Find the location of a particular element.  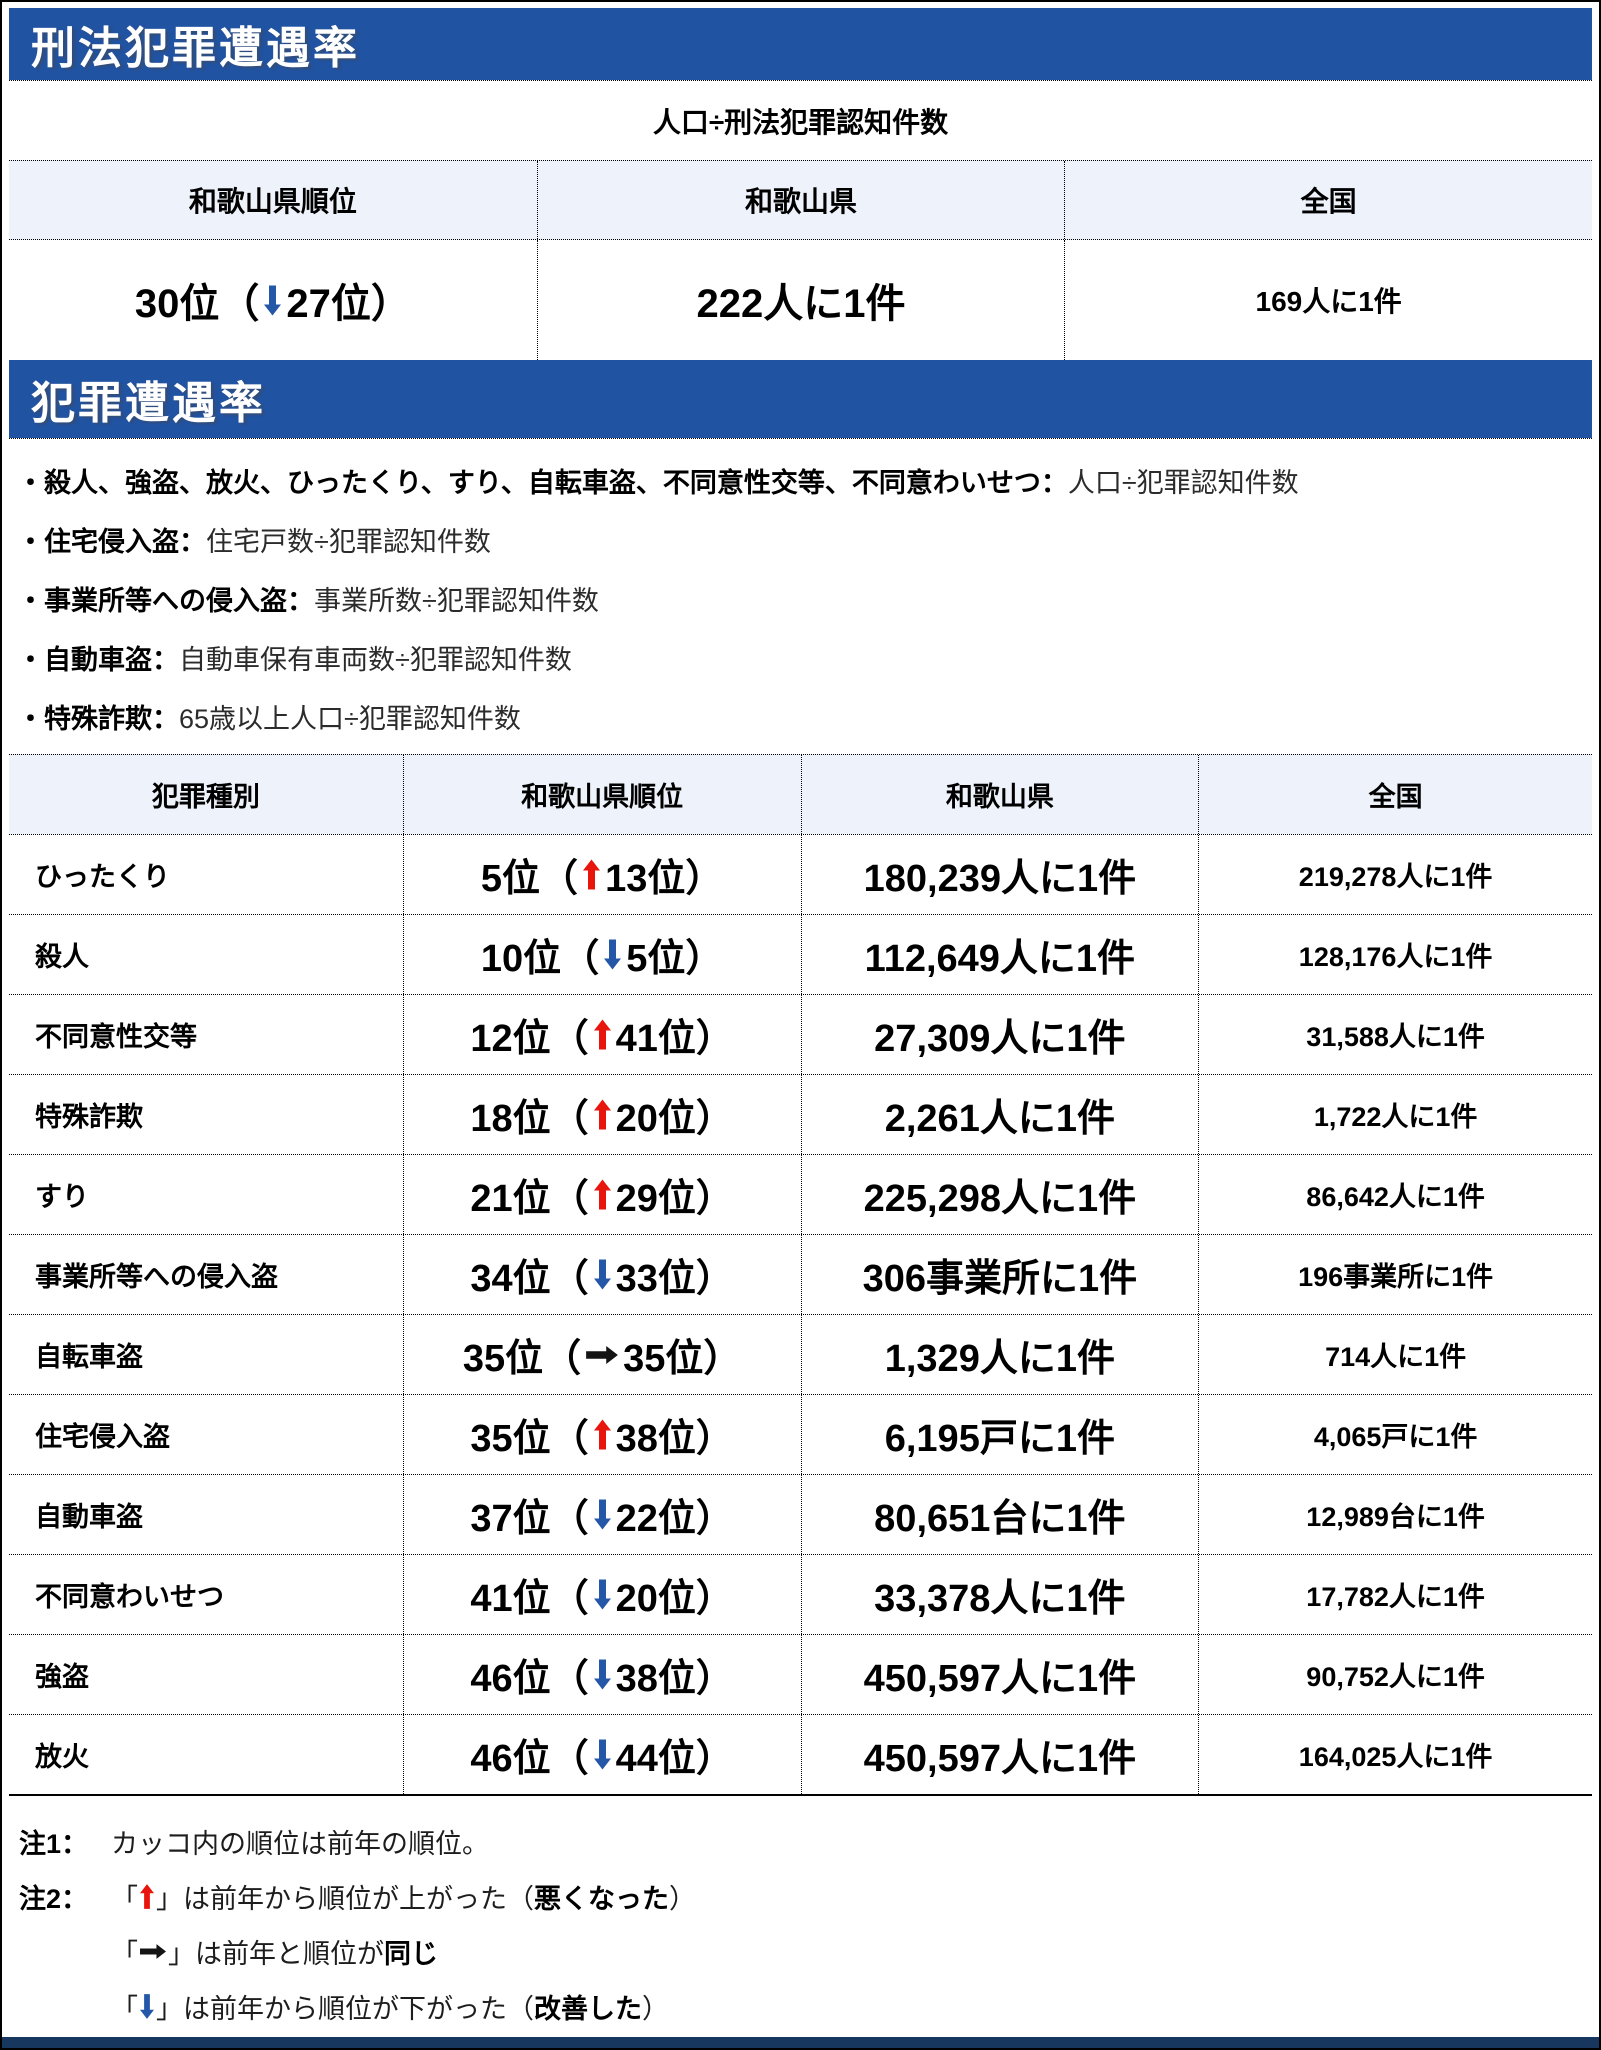

definition-formula: 人口÷犯罪認知件数 is located at coordinates (1183, 483).